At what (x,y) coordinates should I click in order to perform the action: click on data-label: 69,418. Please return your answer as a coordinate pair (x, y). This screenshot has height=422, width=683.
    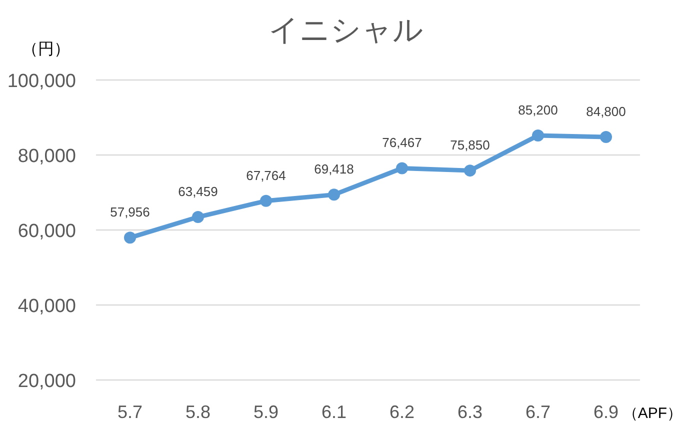
    Looking at the image, I should click on (334, 169).